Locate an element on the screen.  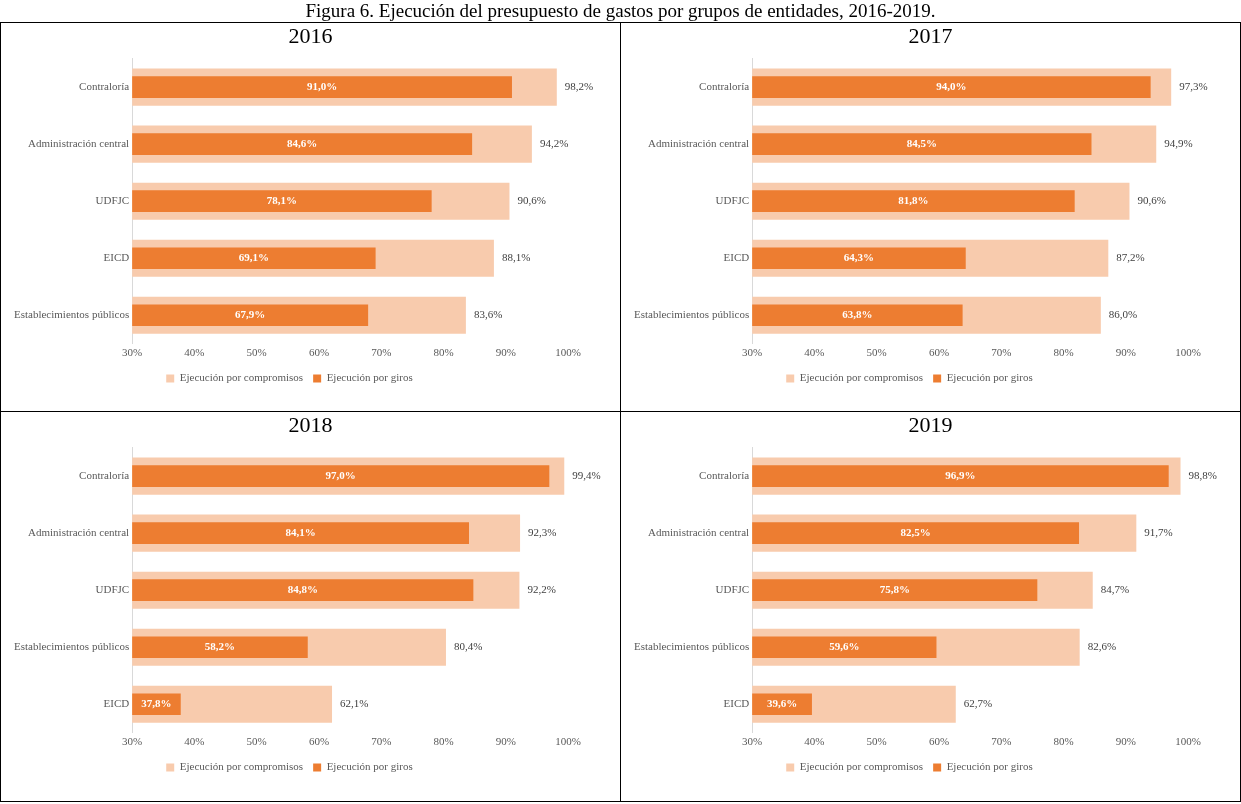
data-label: 84,7% is located at coordinates (1115, 589).